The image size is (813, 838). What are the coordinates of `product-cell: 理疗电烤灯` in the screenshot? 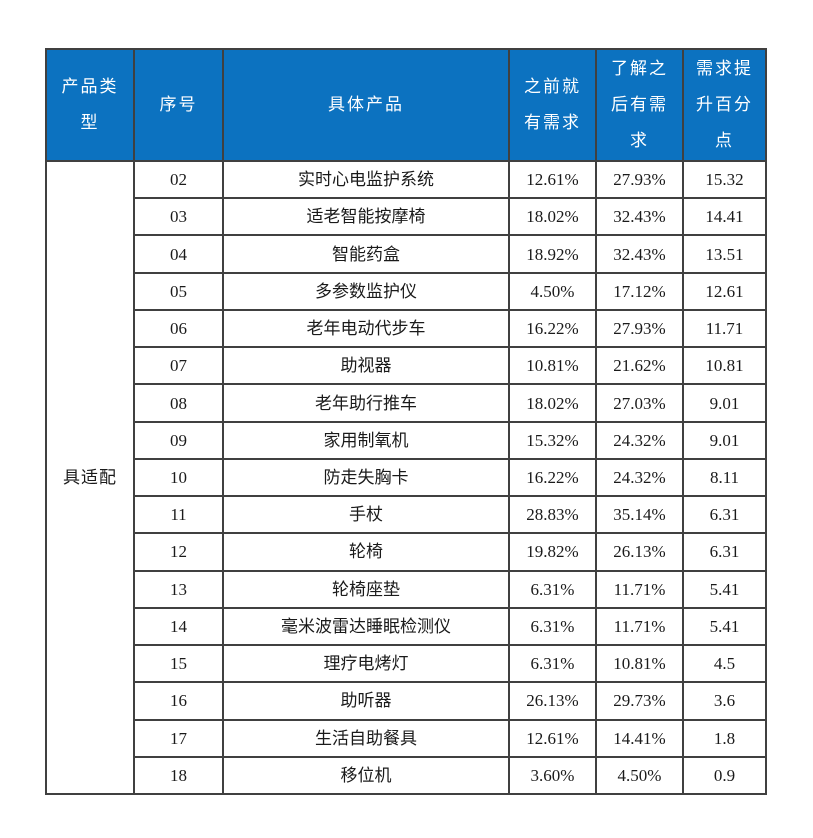 It's located at (366, 664).